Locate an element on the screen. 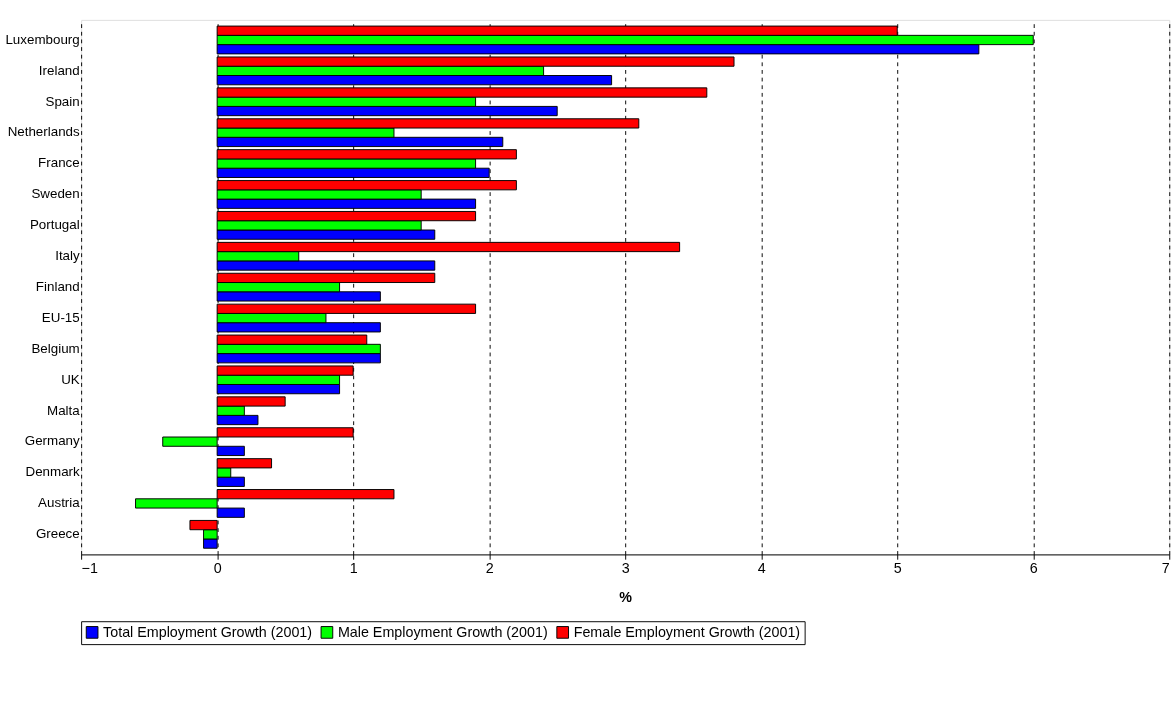 The width and height of the screenshot is (1175, 718). y-tick-label: Portugal is located at coordinates (54, 225).